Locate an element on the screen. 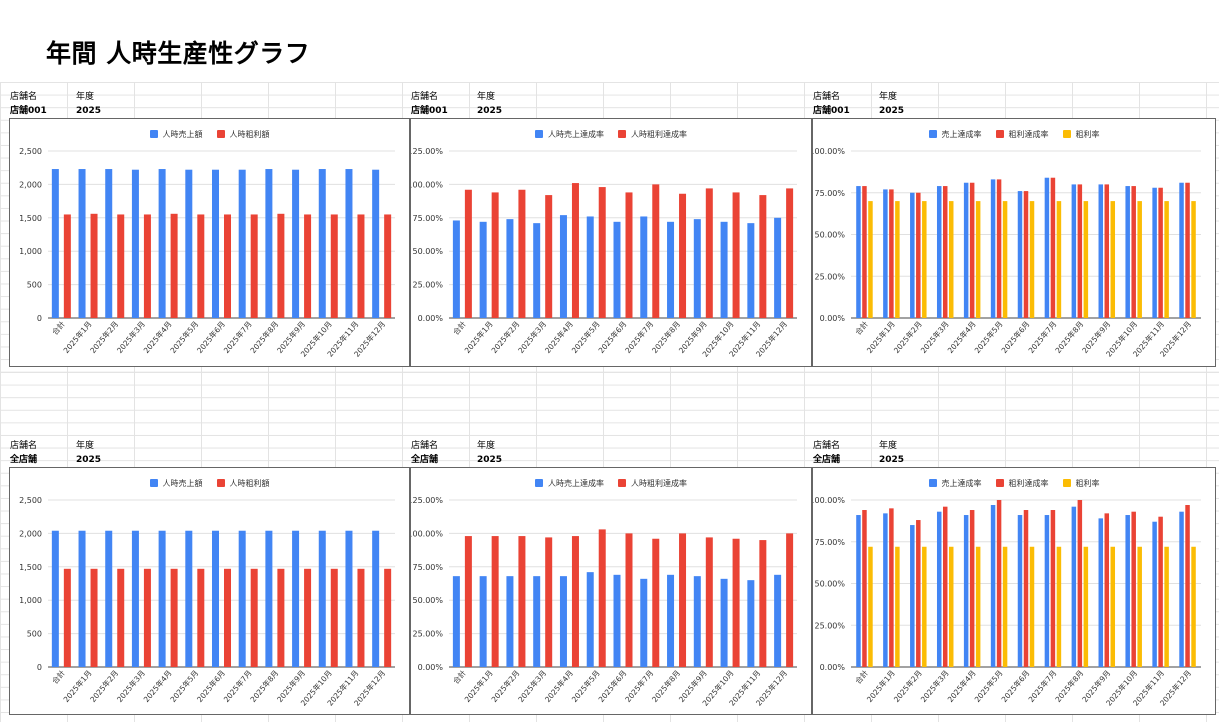 This screenshot has width=1219, height=722. store-value: 全店舗 is located at coordinates (425, 460).